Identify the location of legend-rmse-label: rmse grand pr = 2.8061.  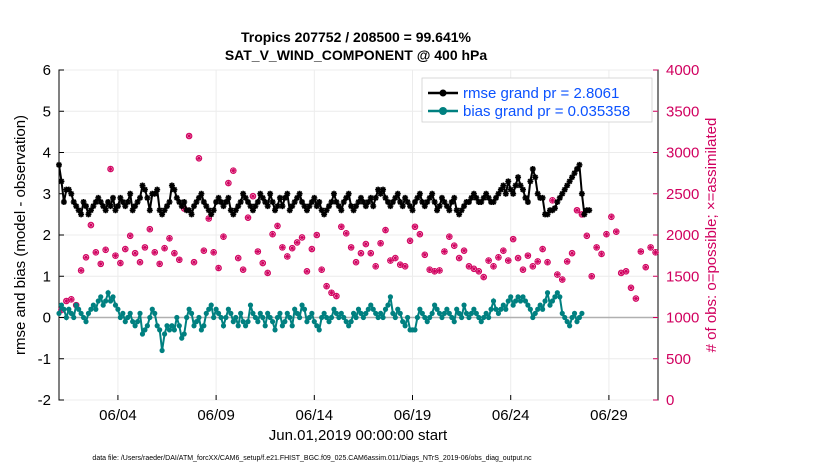
(541, 93).